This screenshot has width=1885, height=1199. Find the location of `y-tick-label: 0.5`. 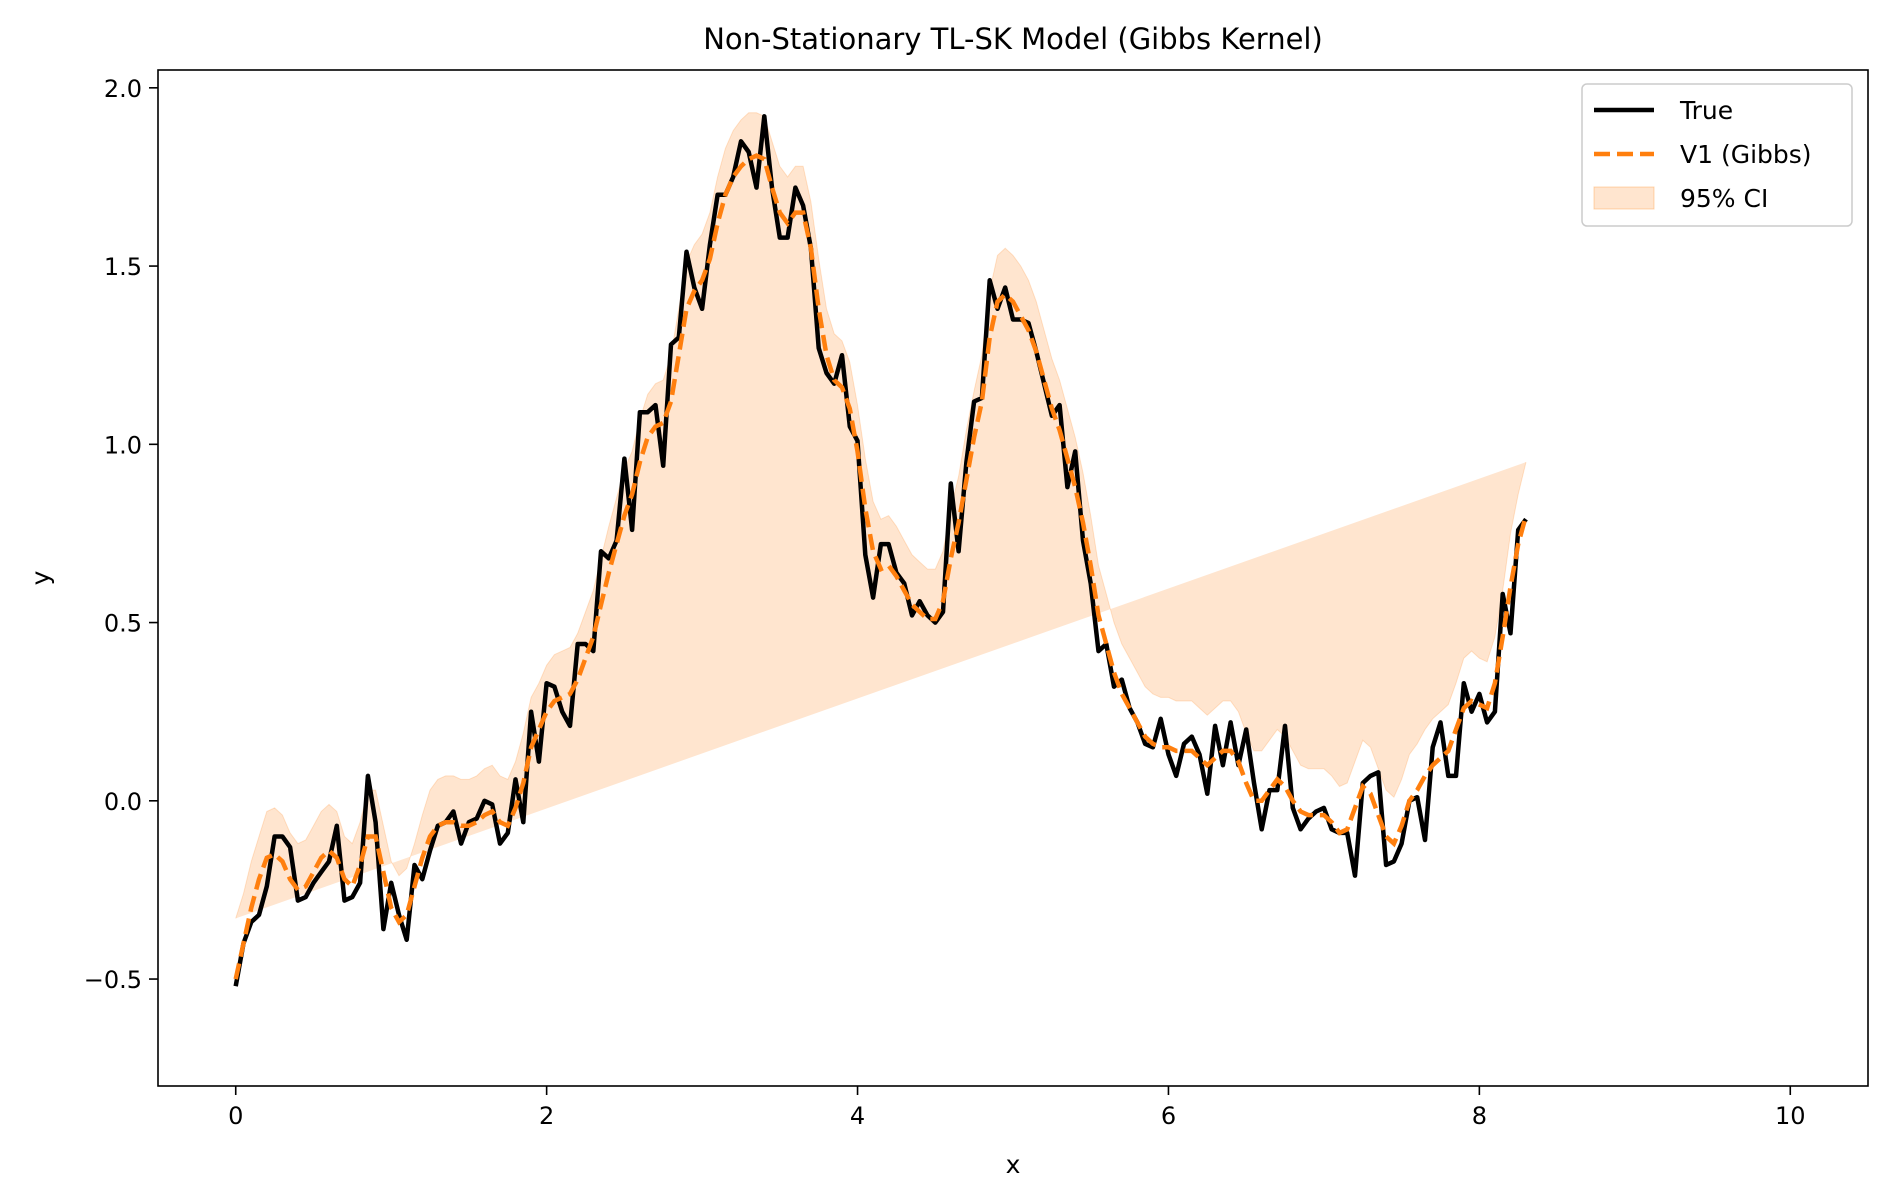

y-tick-label: 0.5 is located at coordinates (123, 624).